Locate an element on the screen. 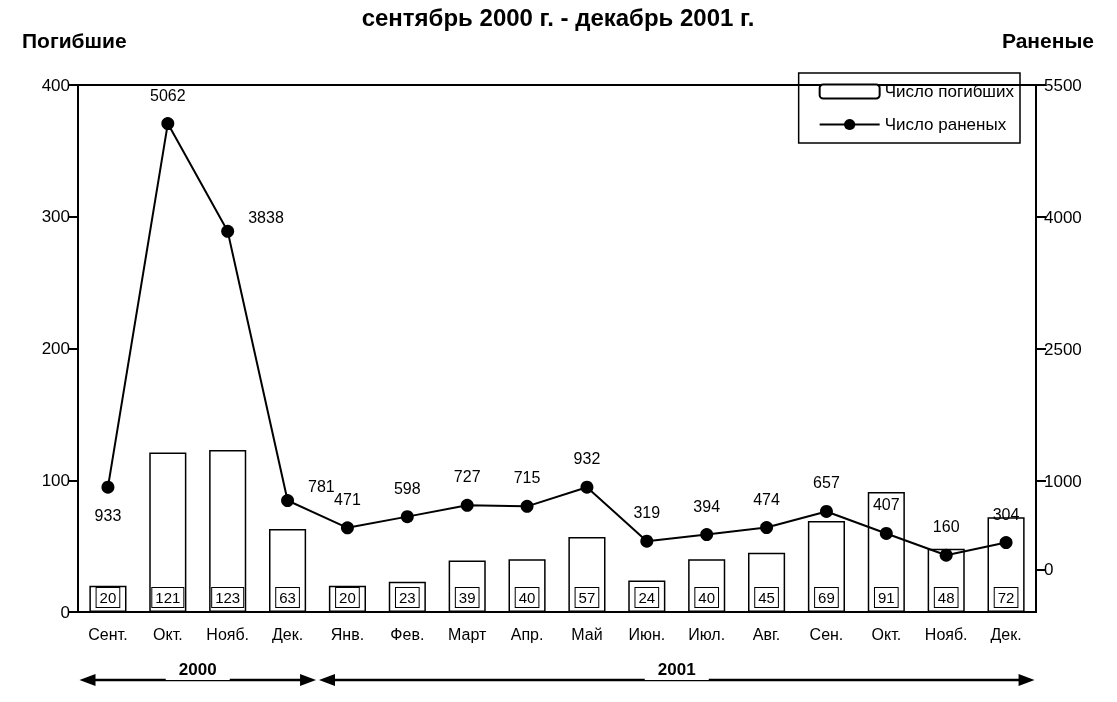 The image size is (1117, 702). y2-tick-label: 4000 is located at coordinates (1063, 217).